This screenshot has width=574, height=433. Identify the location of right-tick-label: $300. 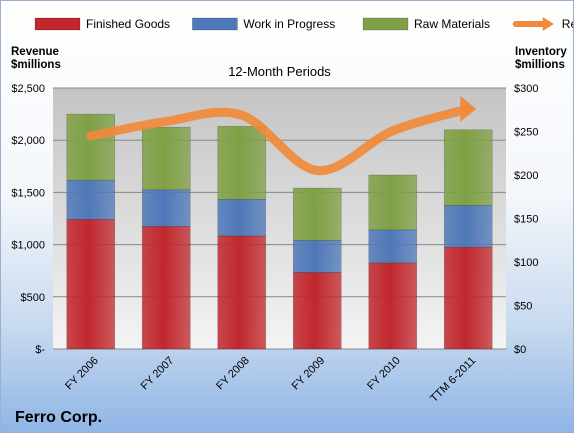
(526, 89).